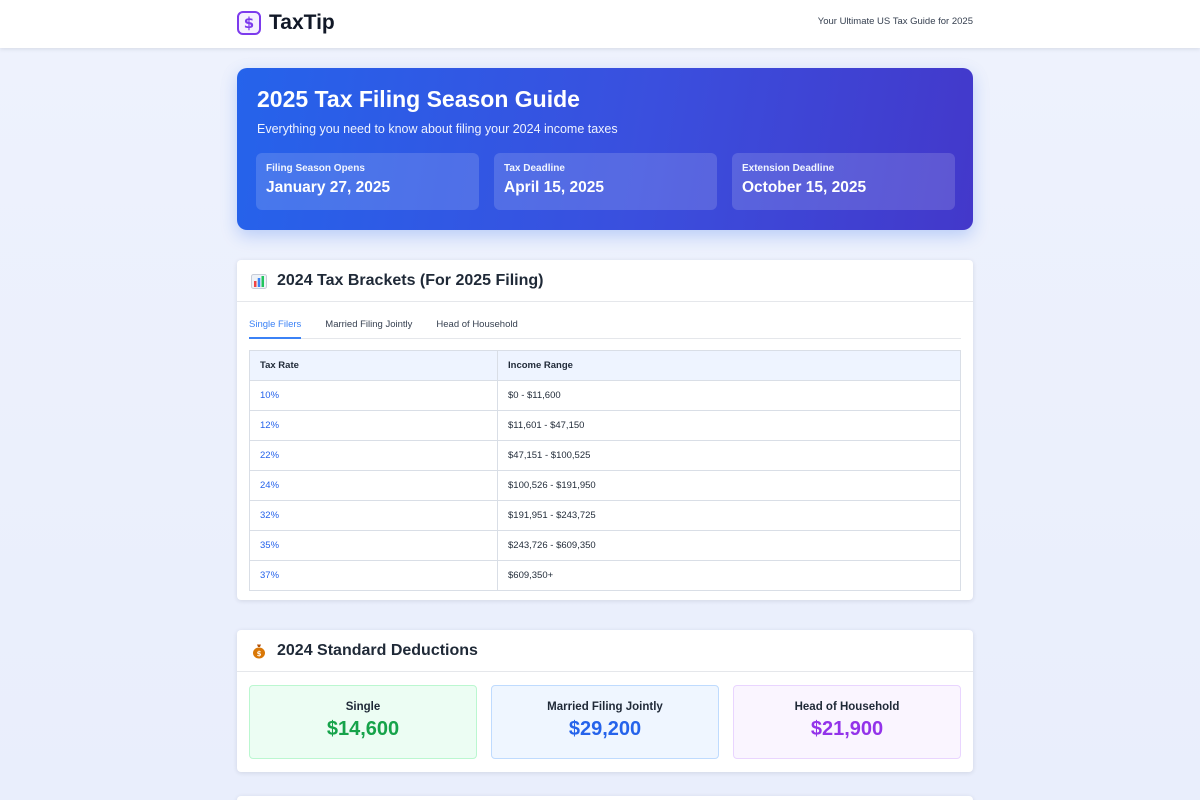  Describe the element at coordinates (363, 729) in the screenshot. I see `deduction-amount: $14,600` at that location.